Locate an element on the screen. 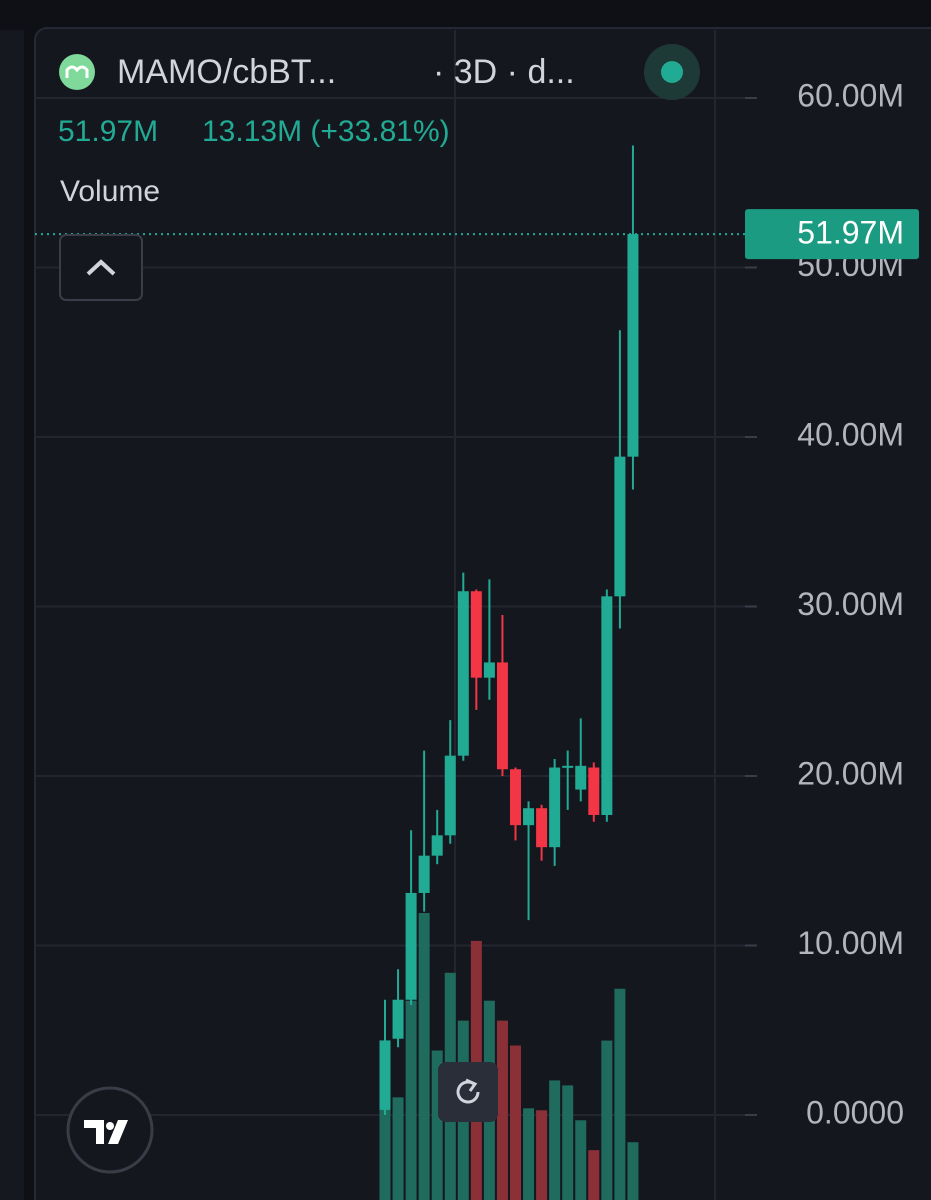 The height and width of the screenshot is (1200, 931). tv-glyph is located at coordinates (106, 1132).